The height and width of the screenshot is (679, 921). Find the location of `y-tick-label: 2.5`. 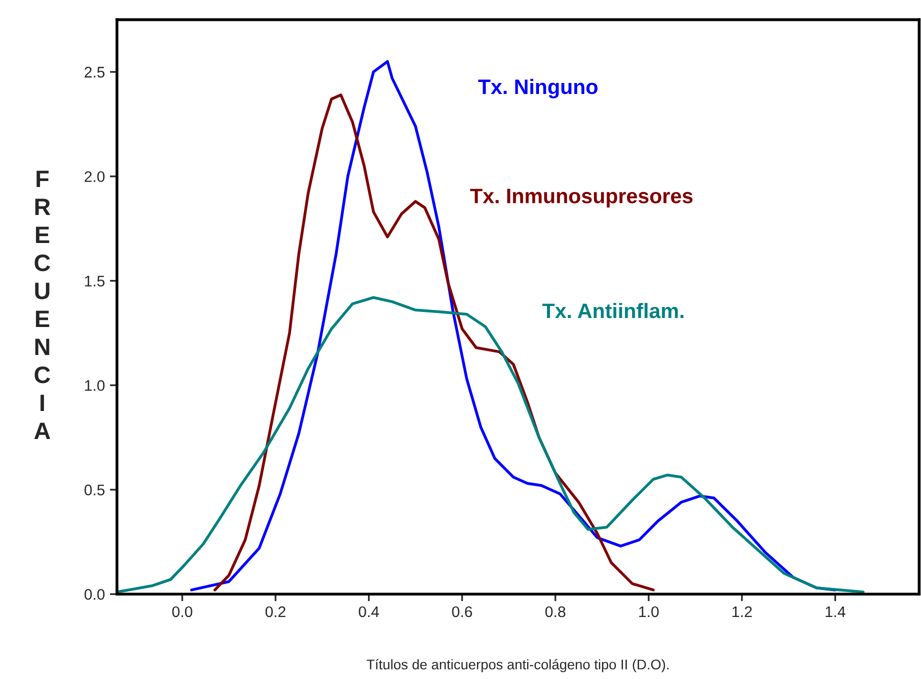

y-tick-label: 2.5 is located at coordinates (94, 72).